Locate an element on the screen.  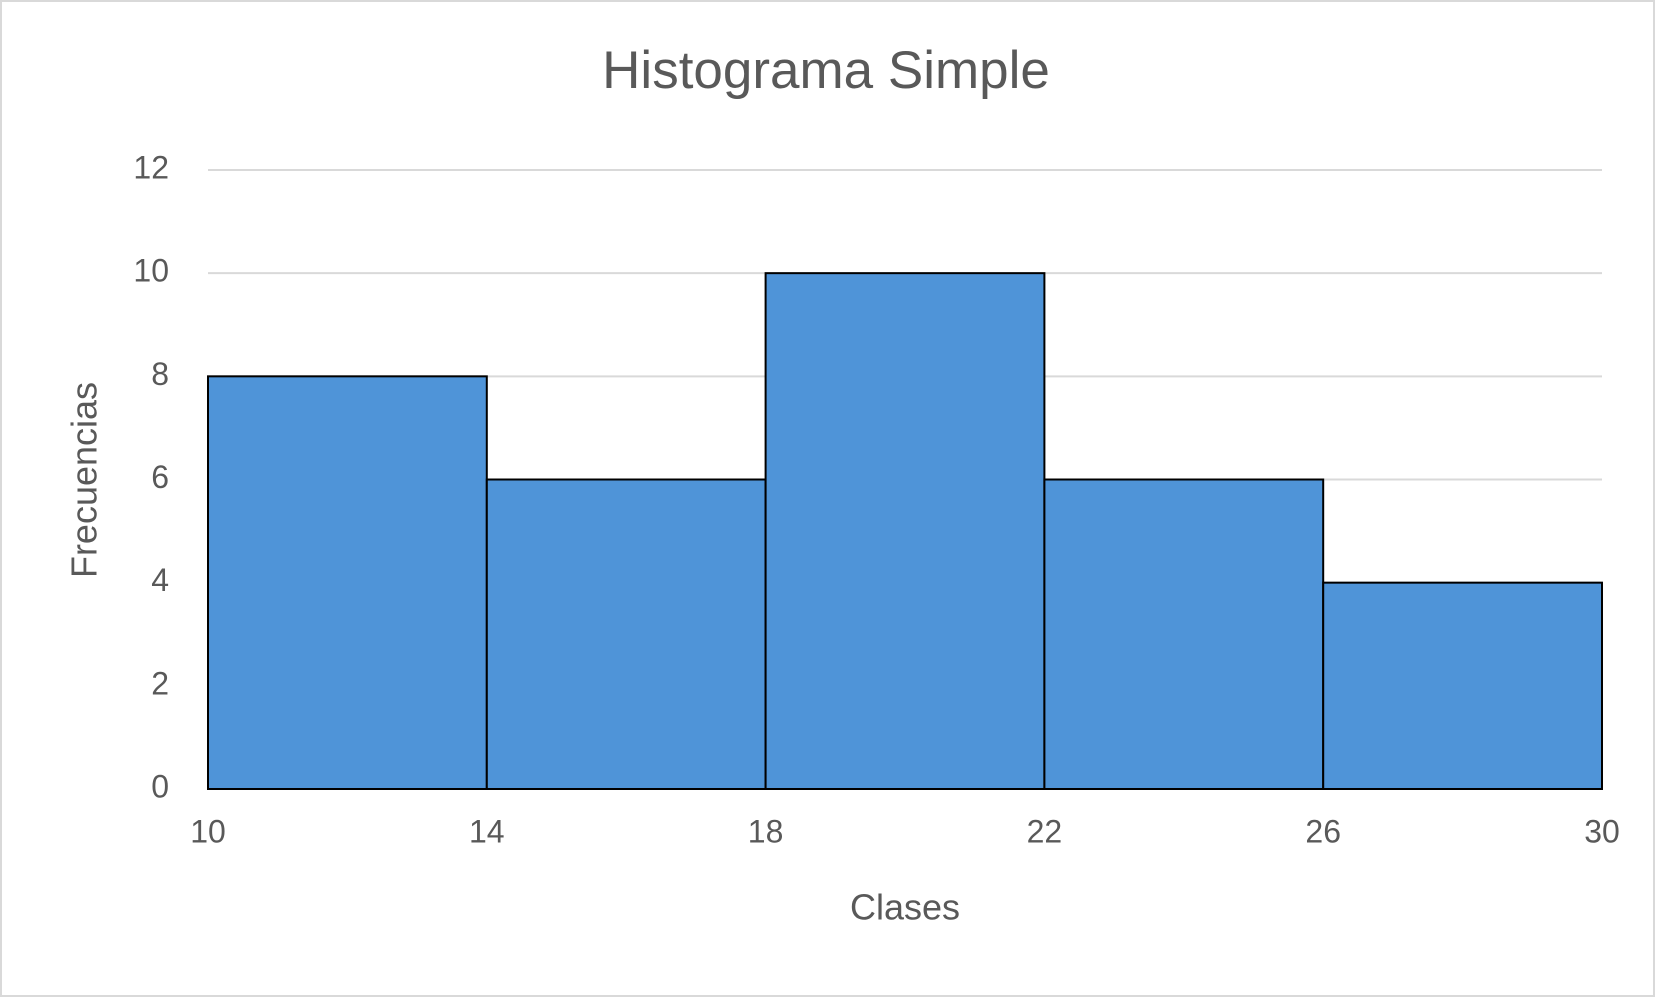
x-tick-label: 22 is located at coordinates (1045, 831).